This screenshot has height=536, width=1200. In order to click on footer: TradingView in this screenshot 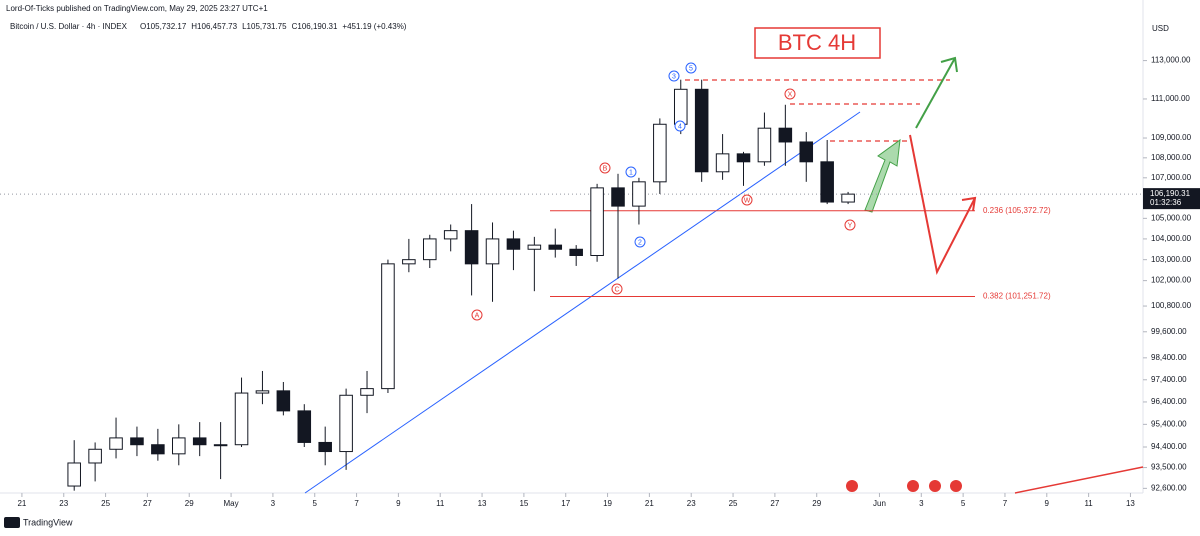, I will do `click(48, 522)`.